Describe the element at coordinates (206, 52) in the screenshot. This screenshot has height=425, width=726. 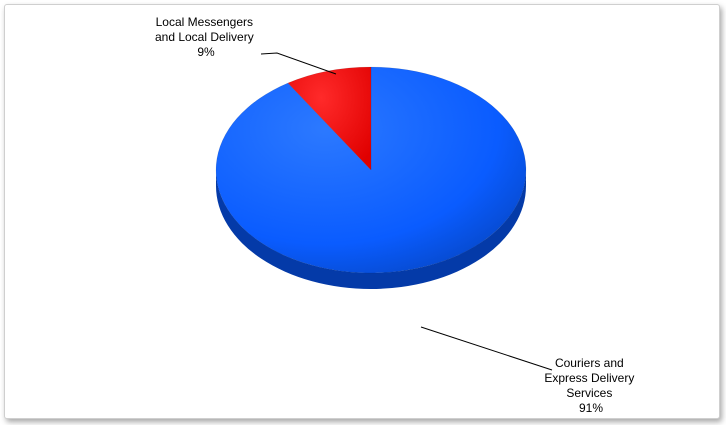
I see `slice-percent: 9%` at that location.